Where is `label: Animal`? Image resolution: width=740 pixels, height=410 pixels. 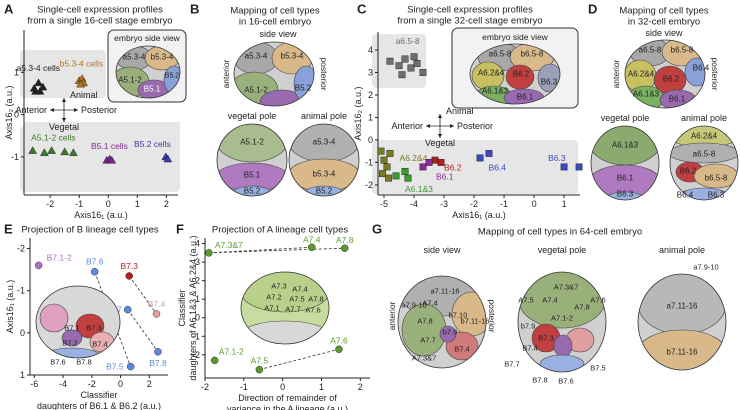
label: Animal is located at coordinates (84, 95).